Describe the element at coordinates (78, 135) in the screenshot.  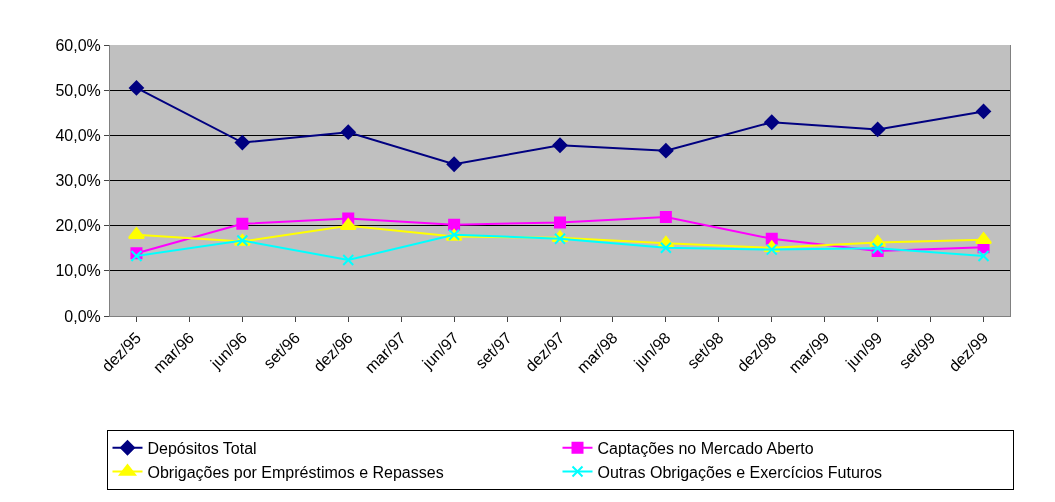
I see `y-tick-label: 40,0%` at that location.